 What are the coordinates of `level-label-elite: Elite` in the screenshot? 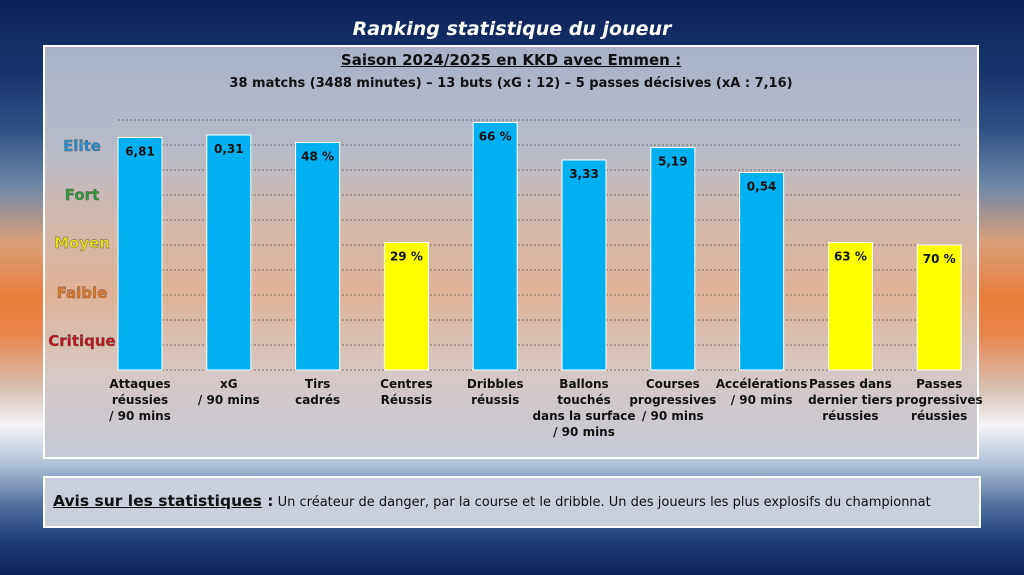 It's located at (82, 146).